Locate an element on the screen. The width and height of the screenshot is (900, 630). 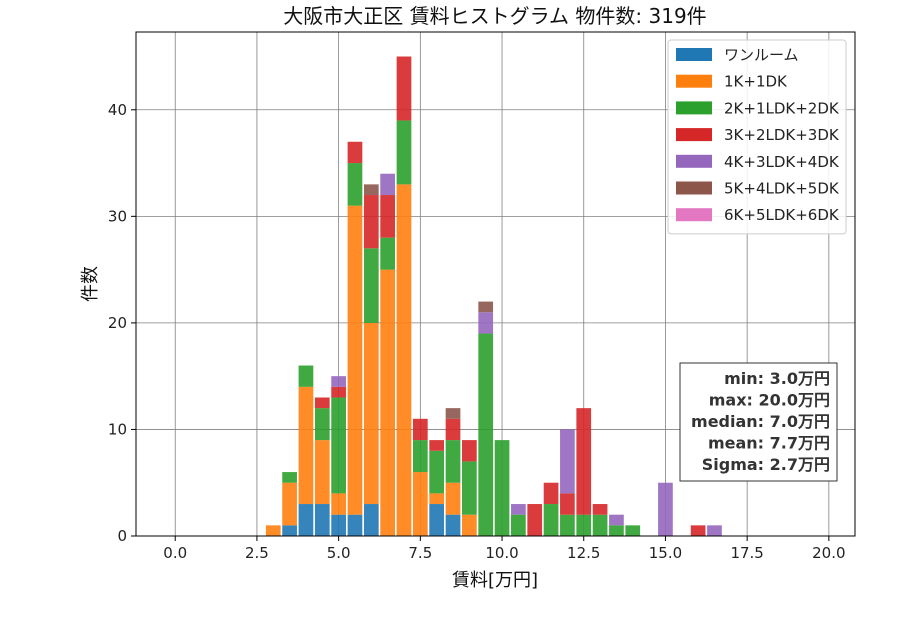
x-ticks: 0.0 2.5 5.0 7.5 10.0 12.5 15.0 17.5 20.0 is located at coordinates (504, 549).